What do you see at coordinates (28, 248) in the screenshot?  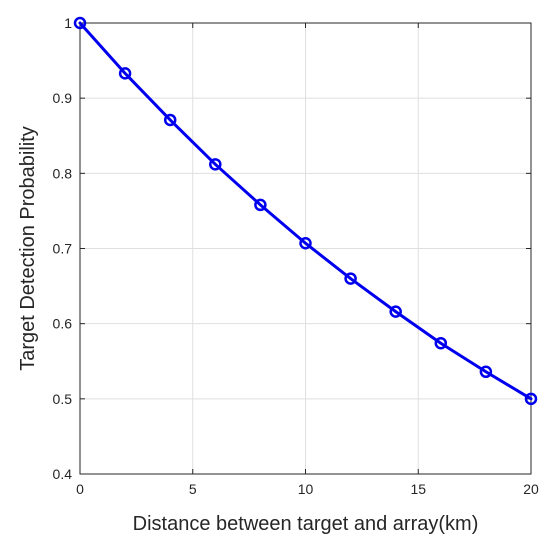 I see `y-axis-label: Target Detection Probability` at bounding box center [28, 248].